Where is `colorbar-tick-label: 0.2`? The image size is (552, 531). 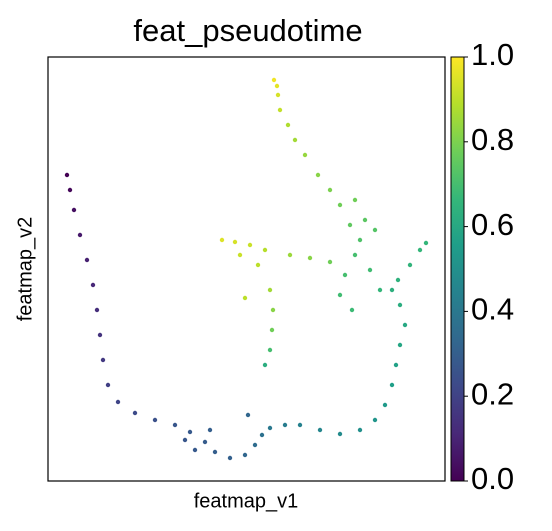 colorbar-tick-label: 0.2 is located at coordinates (492, 393).